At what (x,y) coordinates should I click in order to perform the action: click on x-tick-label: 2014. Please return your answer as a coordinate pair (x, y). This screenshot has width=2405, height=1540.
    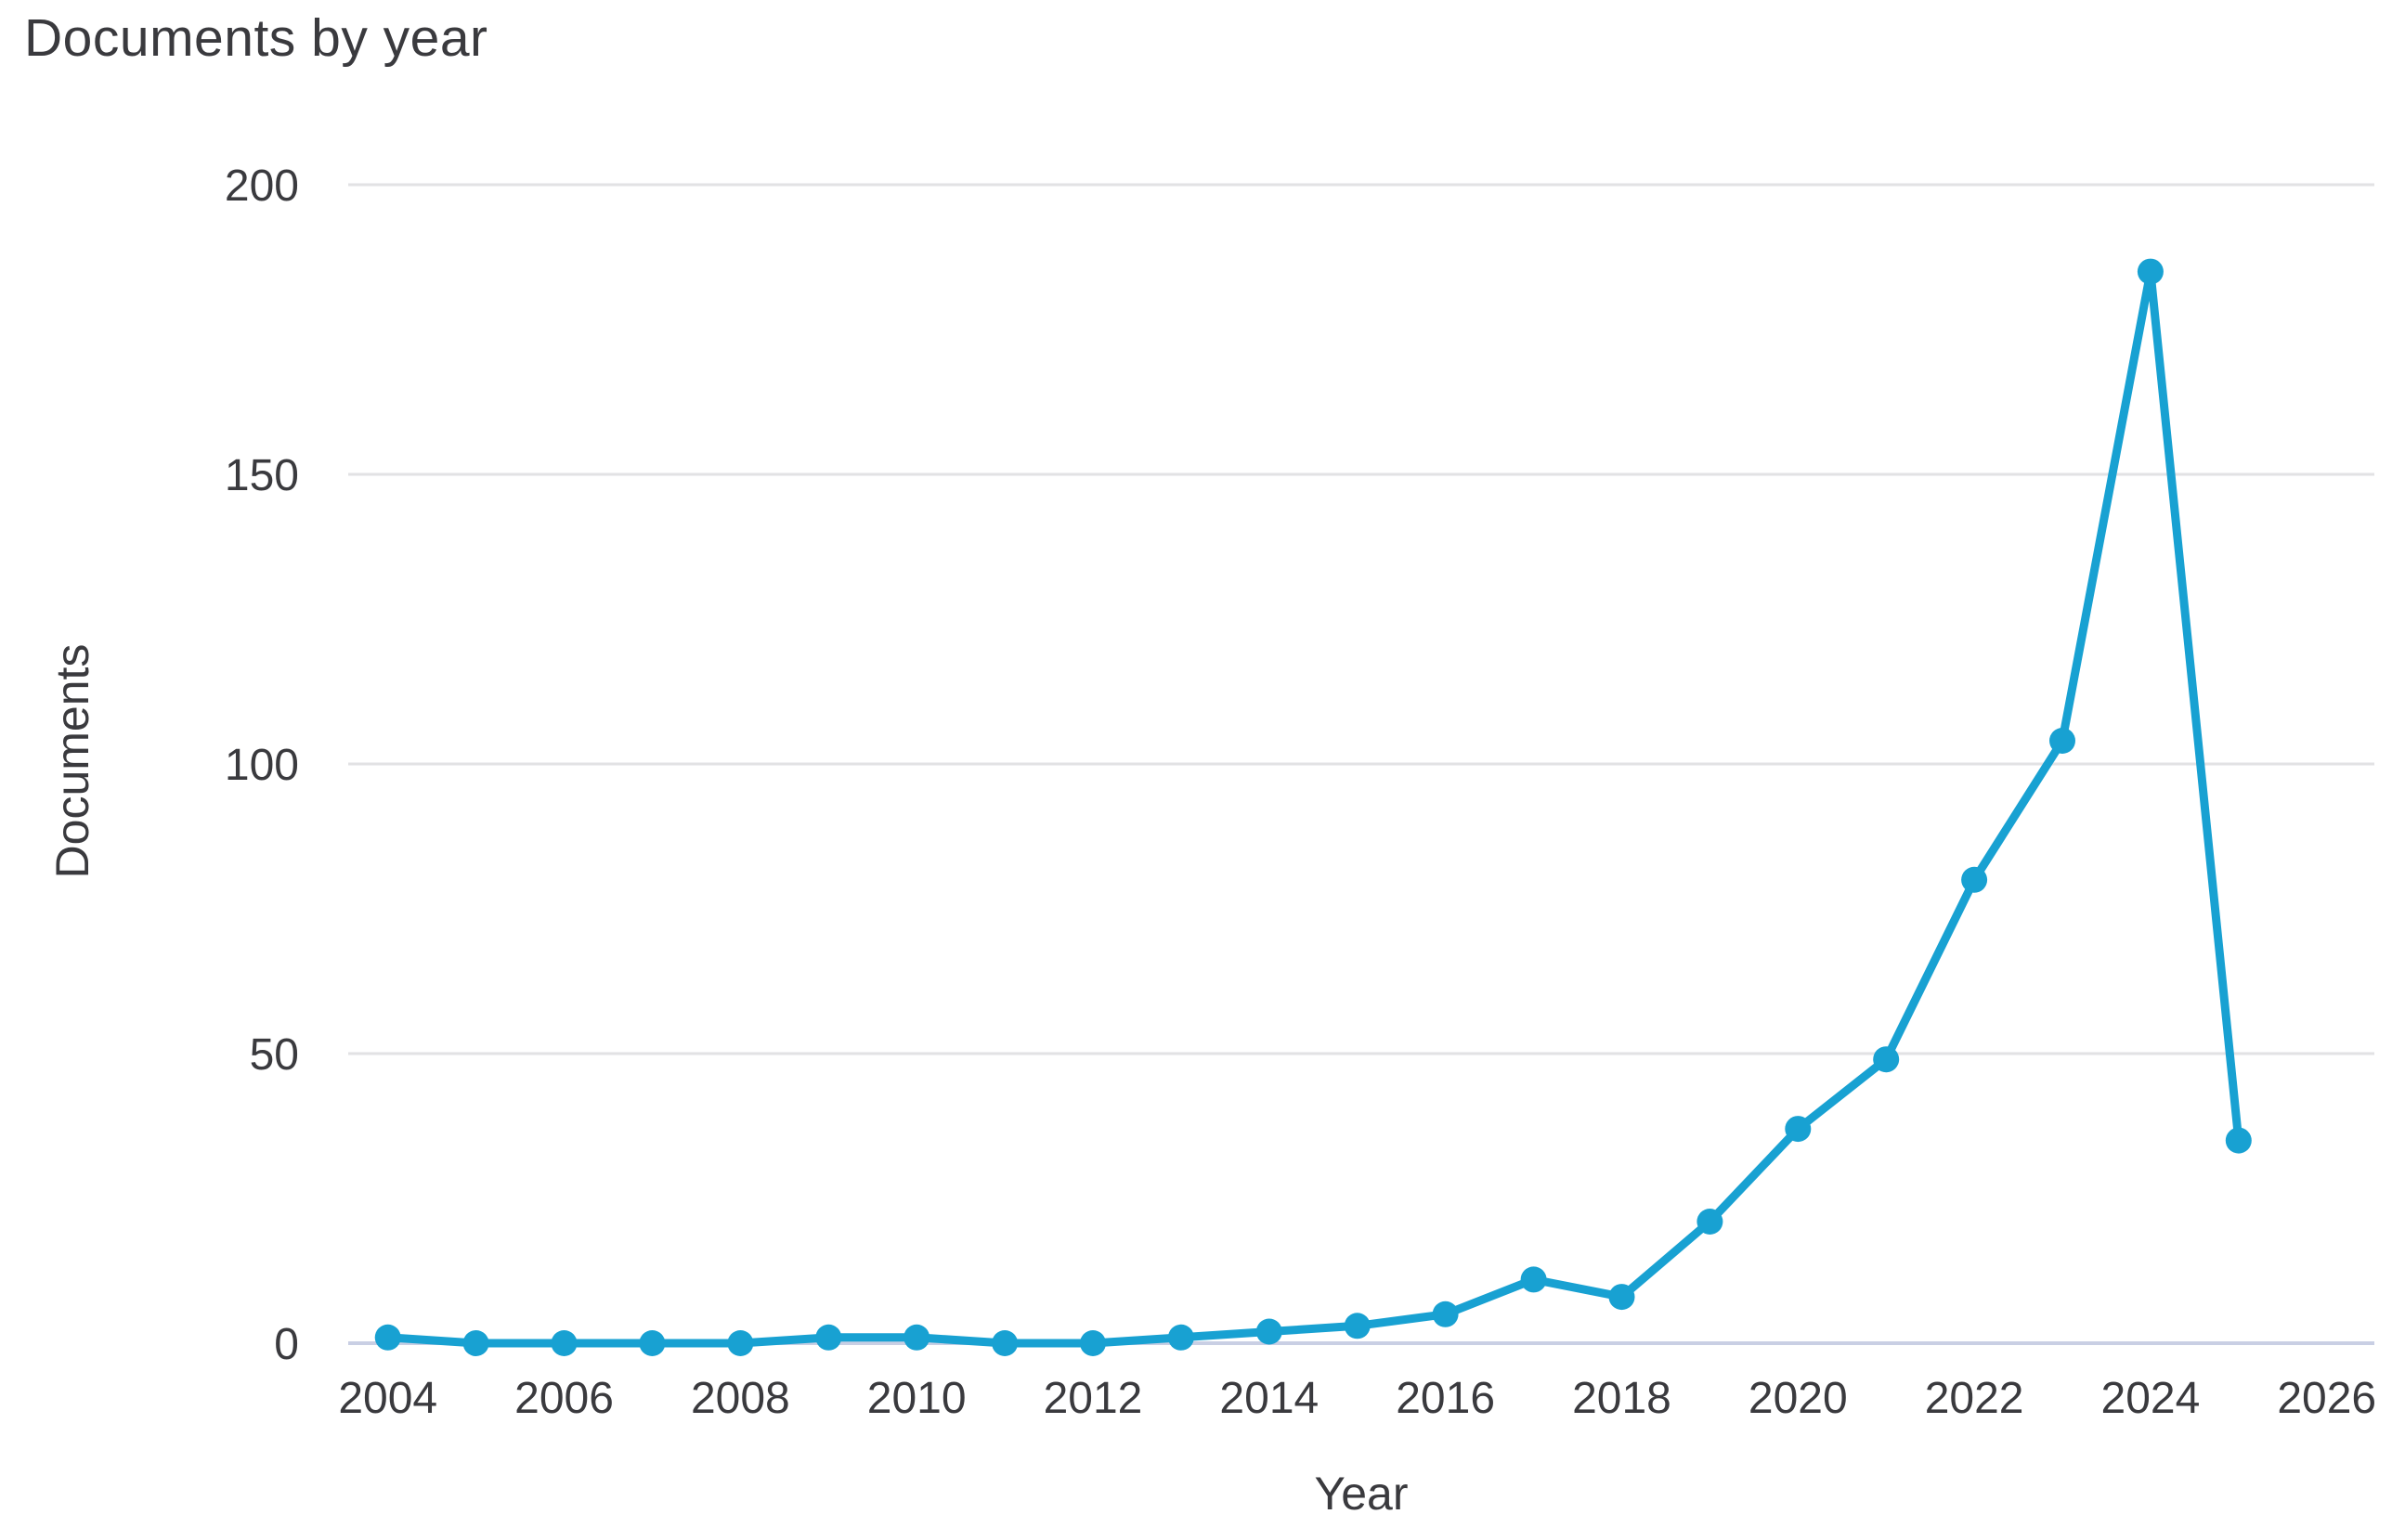
    Looking at the image, I should click on (1269, 1398).